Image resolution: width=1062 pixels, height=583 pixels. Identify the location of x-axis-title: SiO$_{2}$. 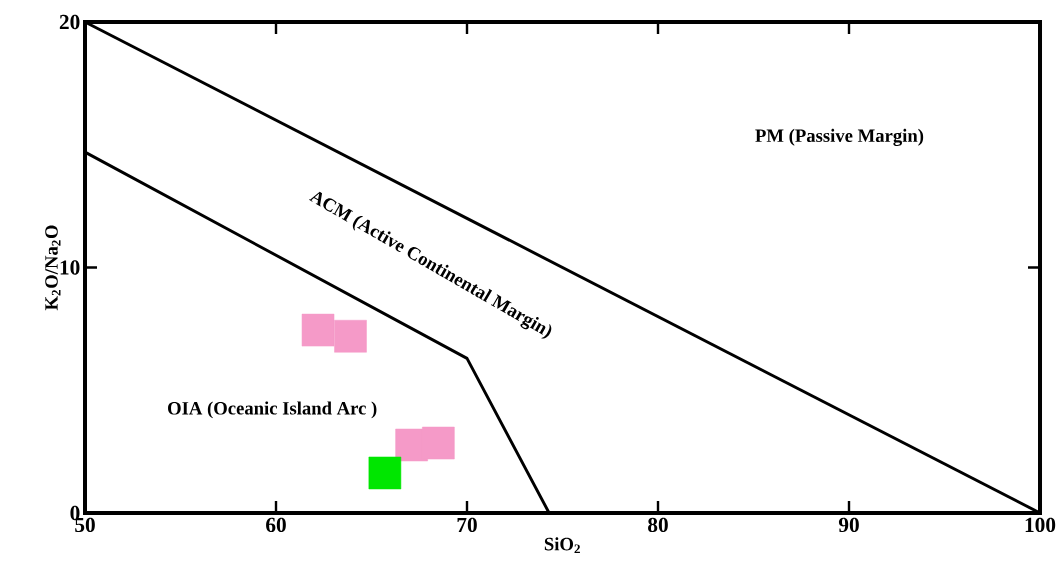
(562, 545).